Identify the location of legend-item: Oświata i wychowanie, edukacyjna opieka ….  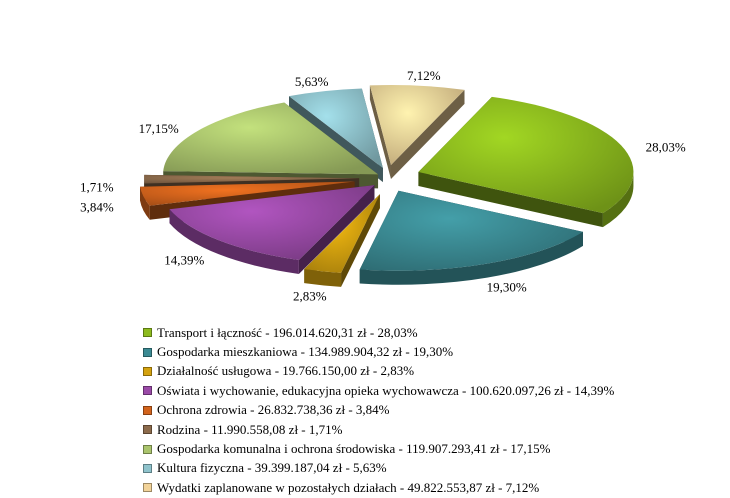
(433, 390).